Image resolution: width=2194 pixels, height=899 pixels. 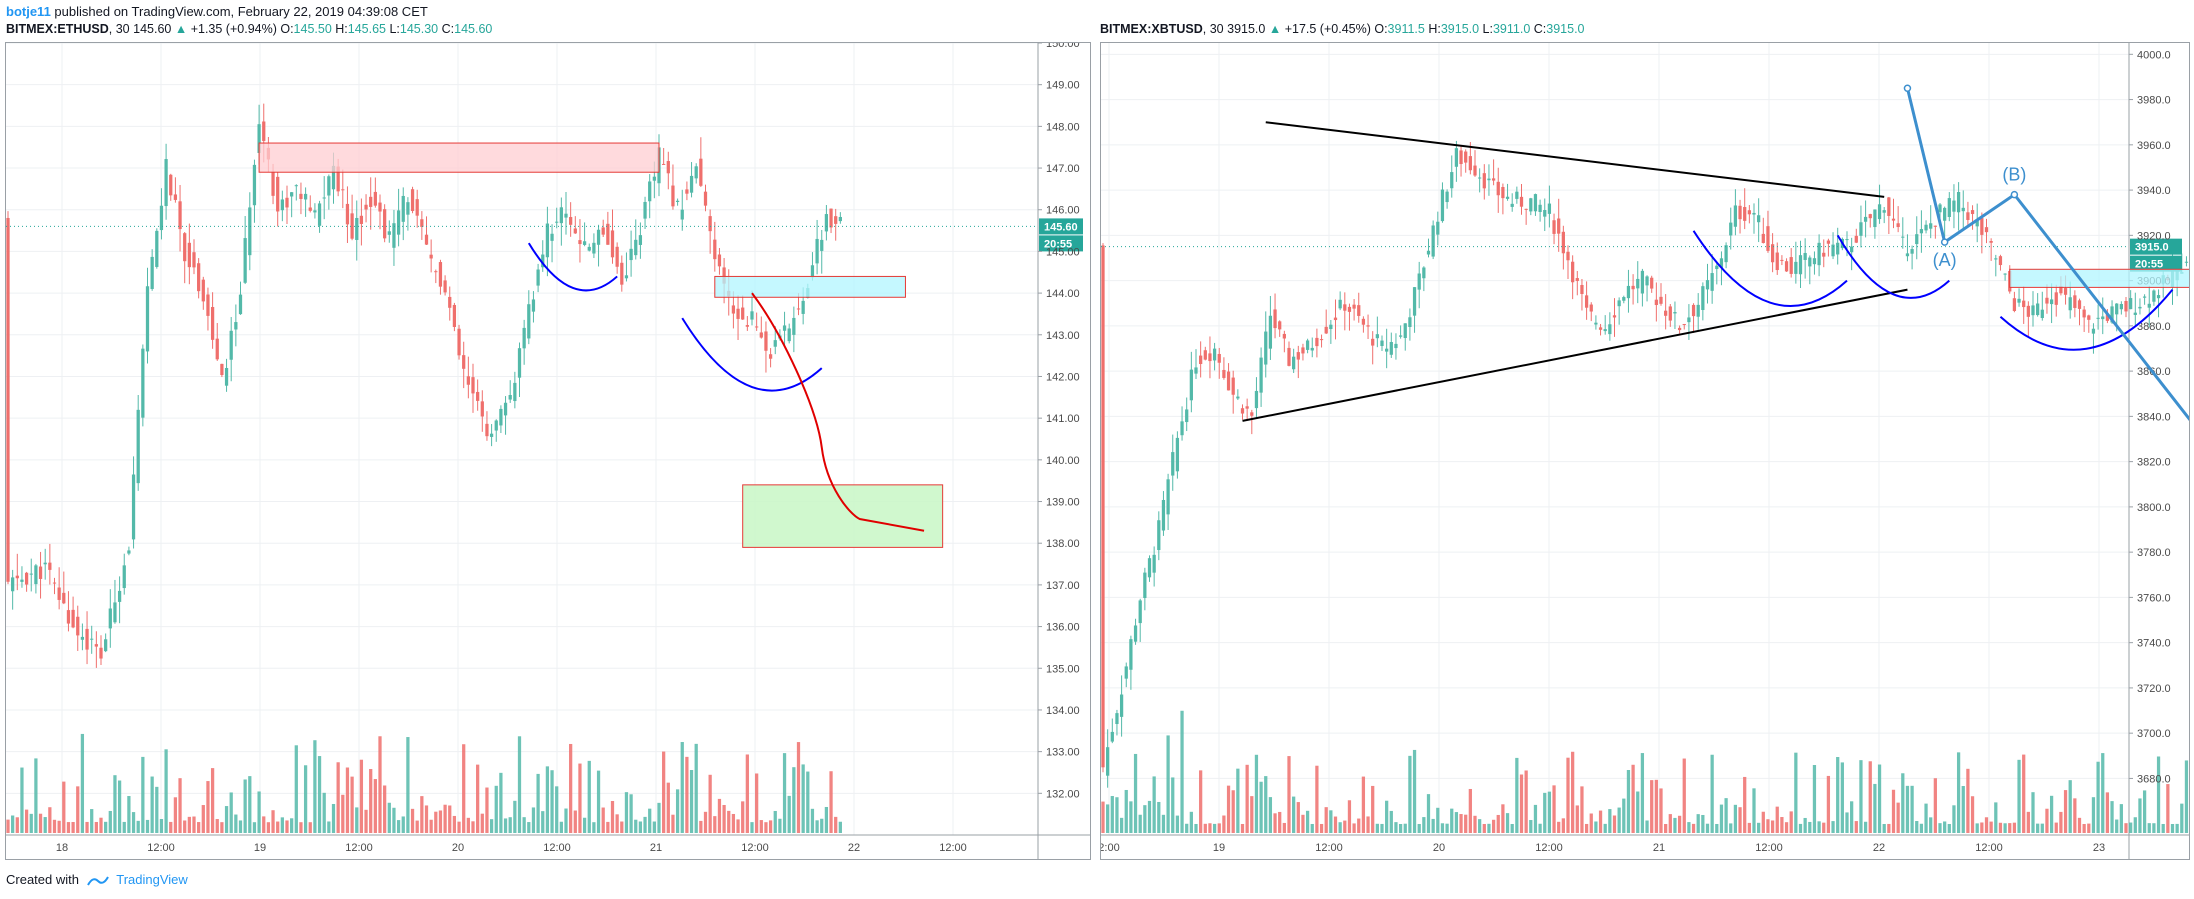 I want to click on footer: Created with TradingView, so click(x=97, y=879).